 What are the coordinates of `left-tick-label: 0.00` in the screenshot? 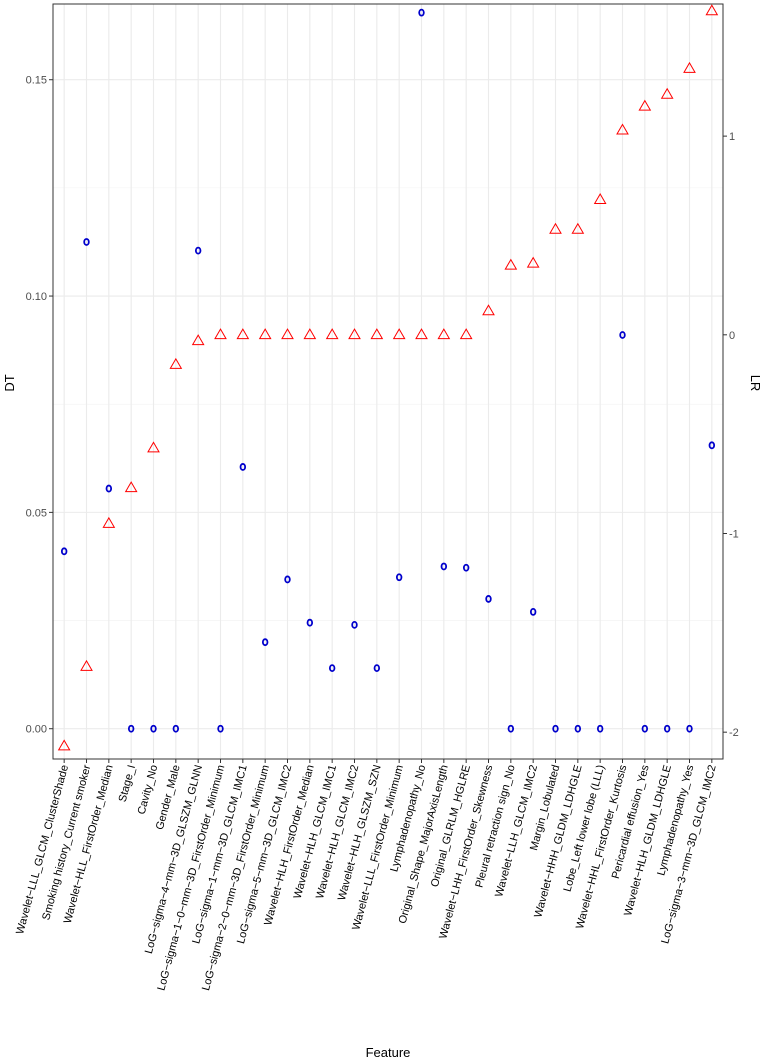 It's located at (36, 730).